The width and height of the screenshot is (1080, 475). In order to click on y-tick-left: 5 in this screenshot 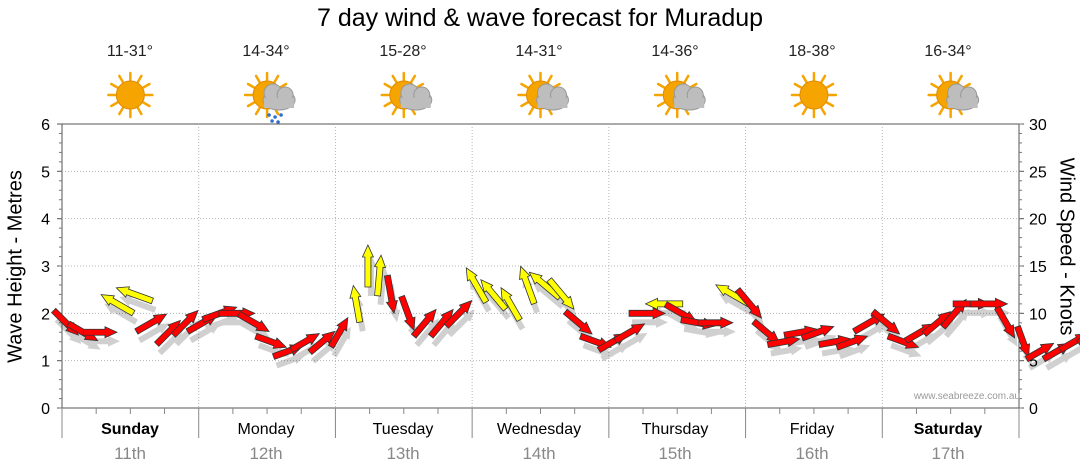, I will do `click(45, 172)`.